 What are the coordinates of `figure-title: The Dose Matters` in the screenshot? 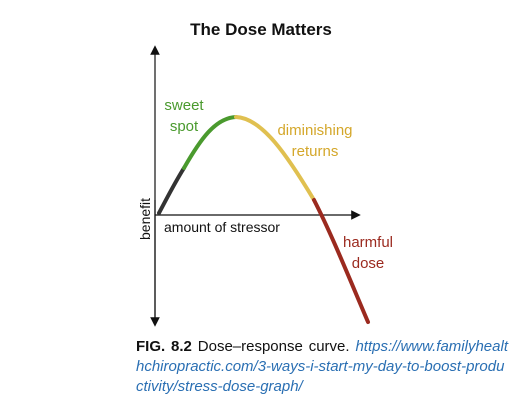 It's located at (261, 29).